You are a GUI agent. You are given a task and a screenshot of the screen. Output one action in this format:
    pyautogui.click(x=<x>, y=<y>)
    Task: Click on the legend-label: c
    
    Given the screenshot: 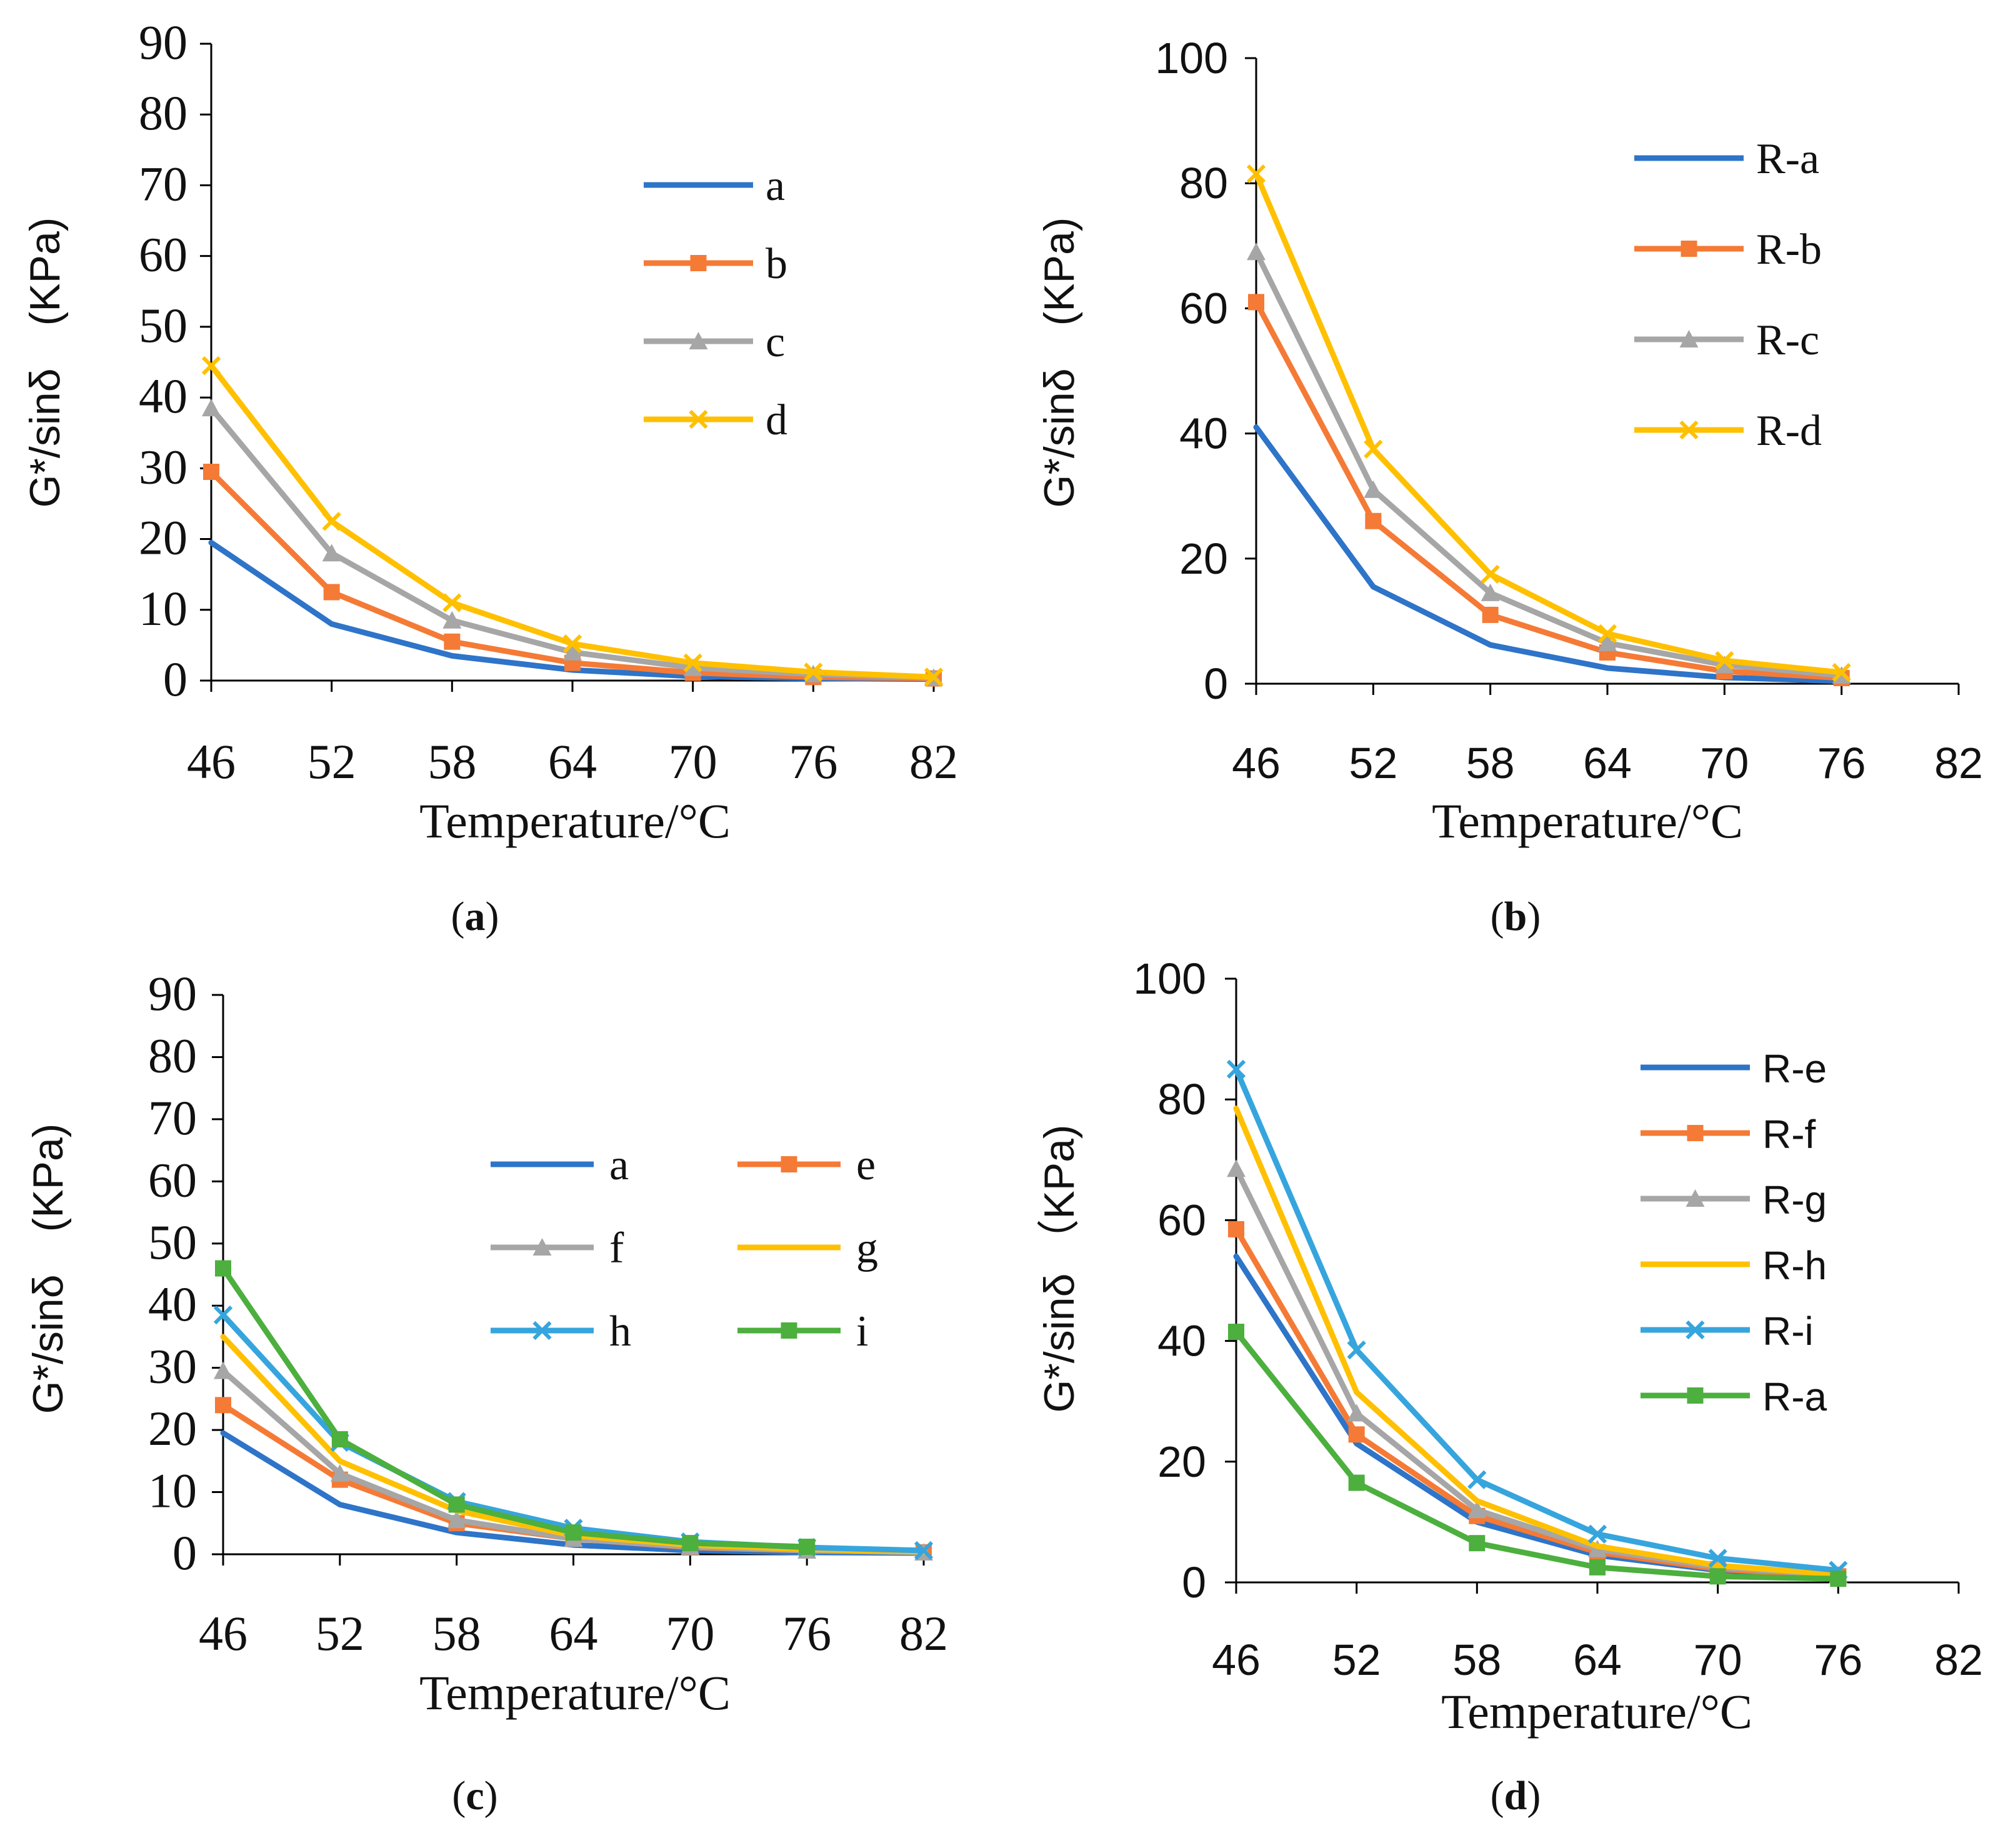 What is the action you would take?
    pyautogui.click(x=776, y=342)
    